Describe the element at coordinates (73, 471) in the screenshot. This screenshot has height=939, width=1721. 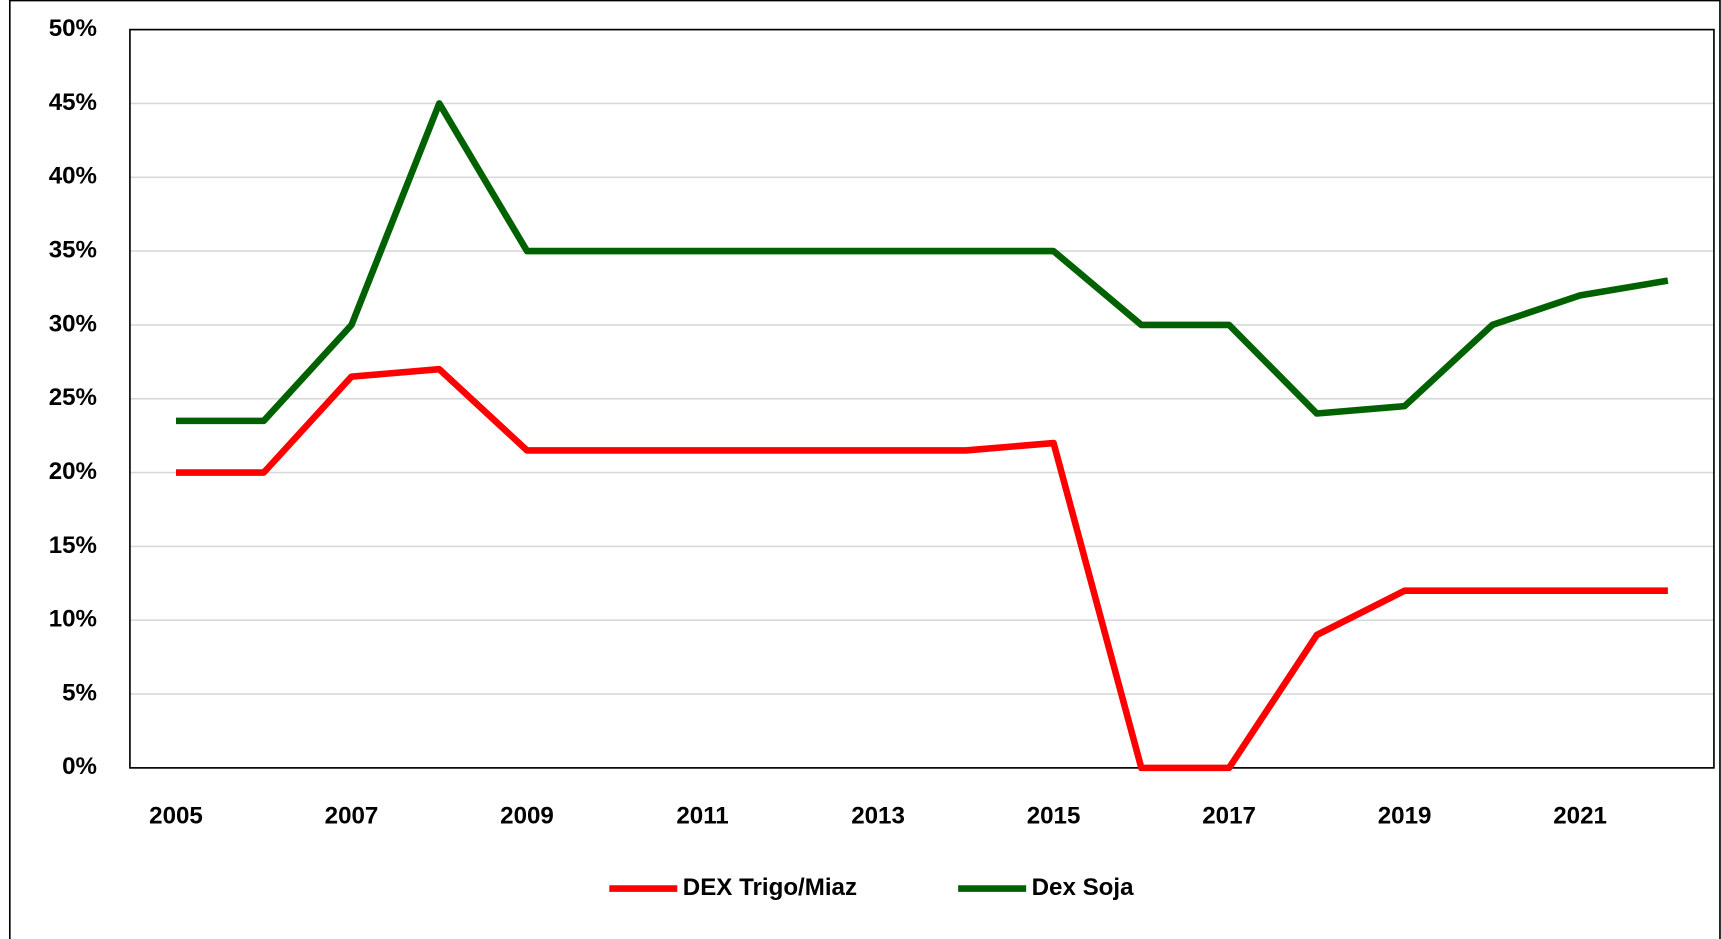
I see `y-tick-label: 20%` at that location.